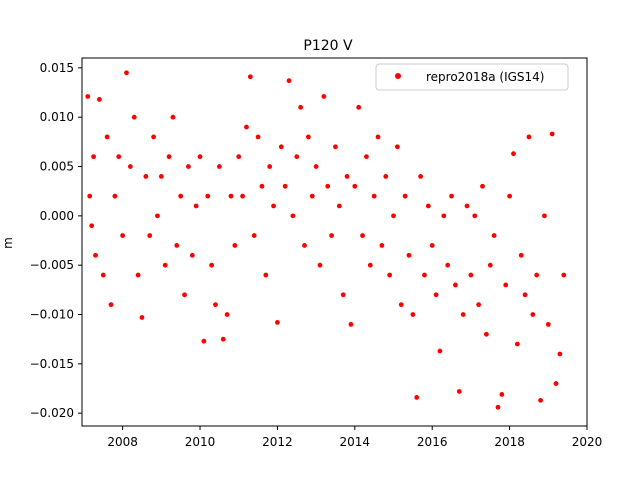  What do you see at coordinates (485, 77) in the screenshot?
I see `legend-label: repro2018a (IGS14)` at bounding box center [485, 77].